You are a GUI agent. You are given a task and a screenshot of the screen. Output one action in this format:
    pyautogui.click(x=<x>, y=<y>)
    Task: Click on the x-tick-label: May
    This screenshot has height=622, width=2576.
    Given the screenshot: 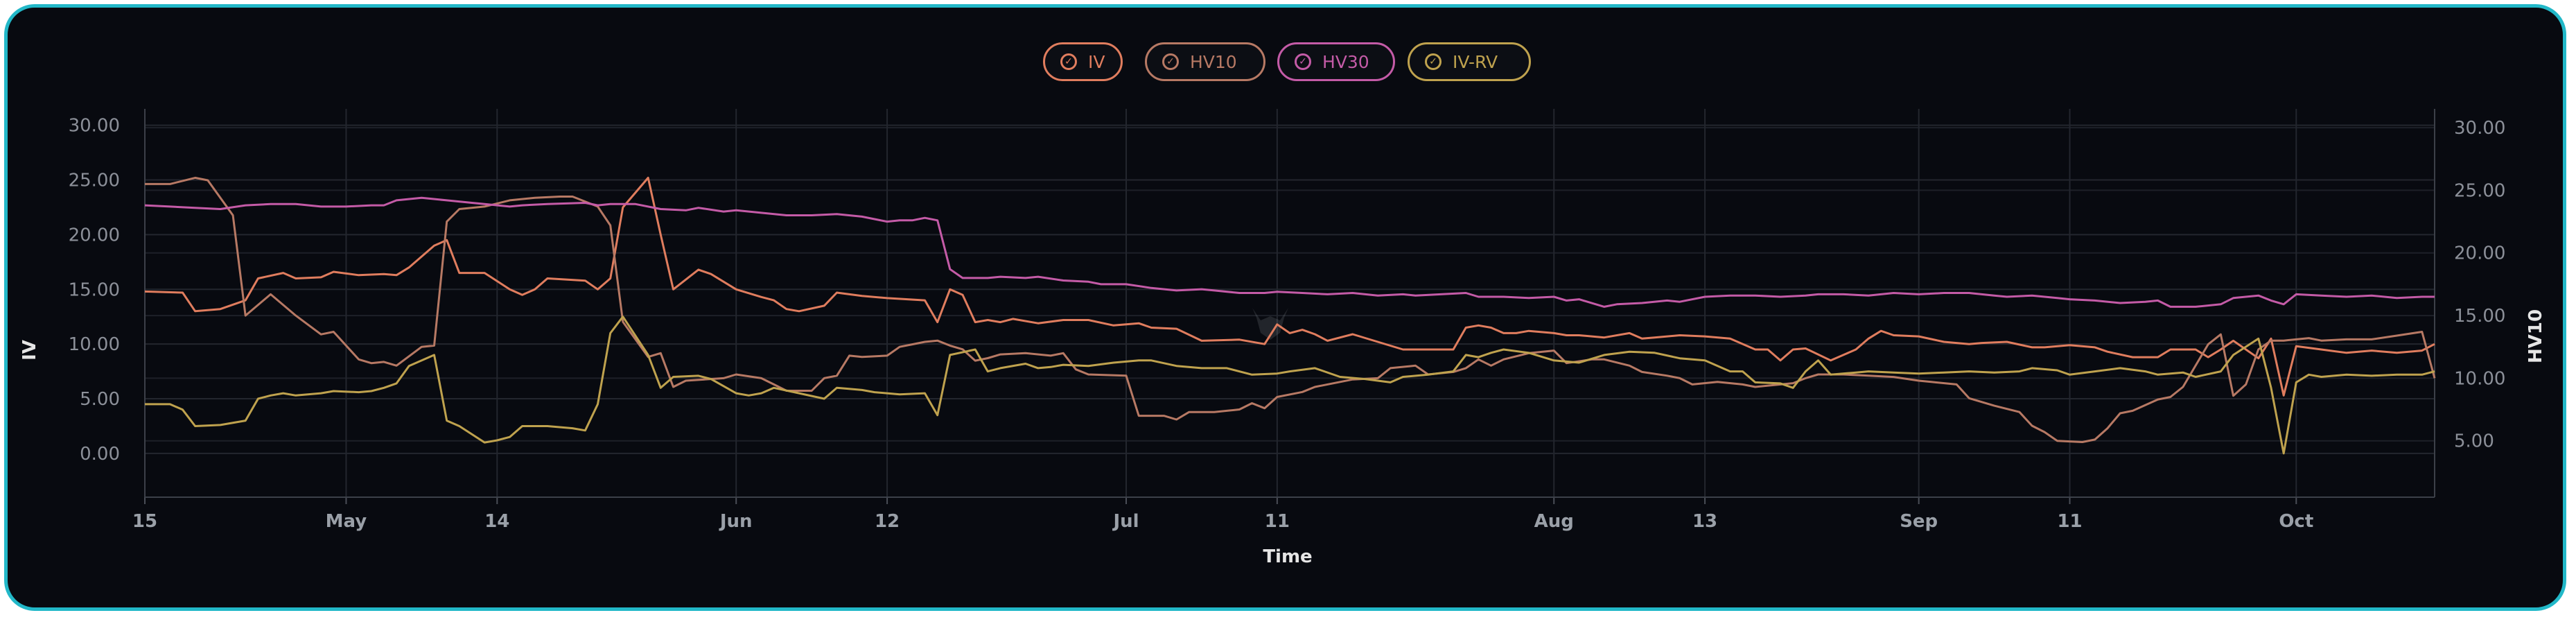 What is the action you would take?
    pyautogui.click(x=346, y=521)
    